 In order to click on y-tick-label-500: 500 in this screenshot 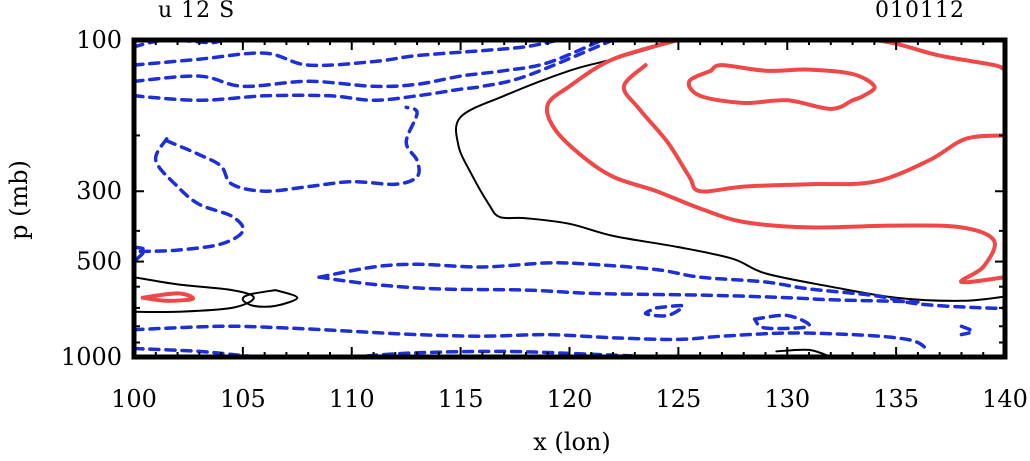, I will do `click(99, 262)`.